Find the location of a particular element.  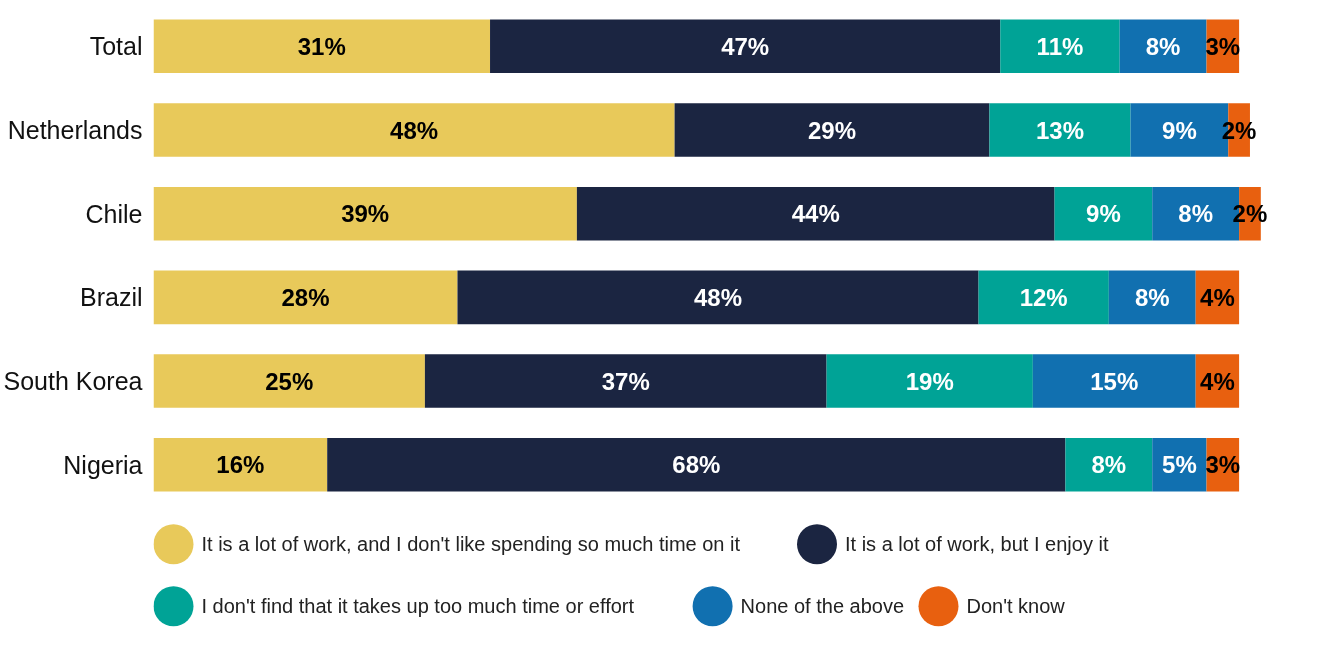

data-label: 11% is located at coordinates (1060, 46).